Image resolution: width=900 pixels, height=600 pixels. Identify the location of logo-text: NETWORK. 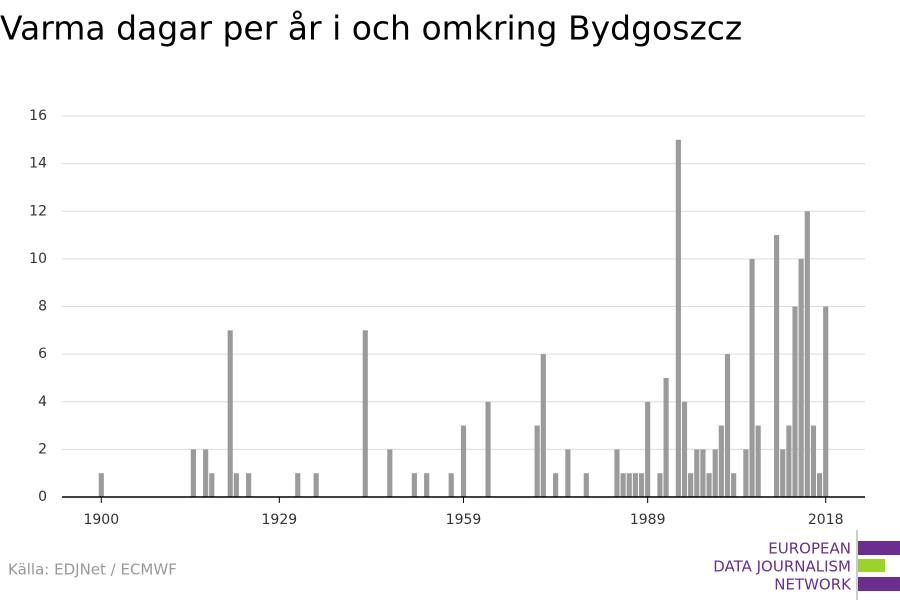
(813, 585).